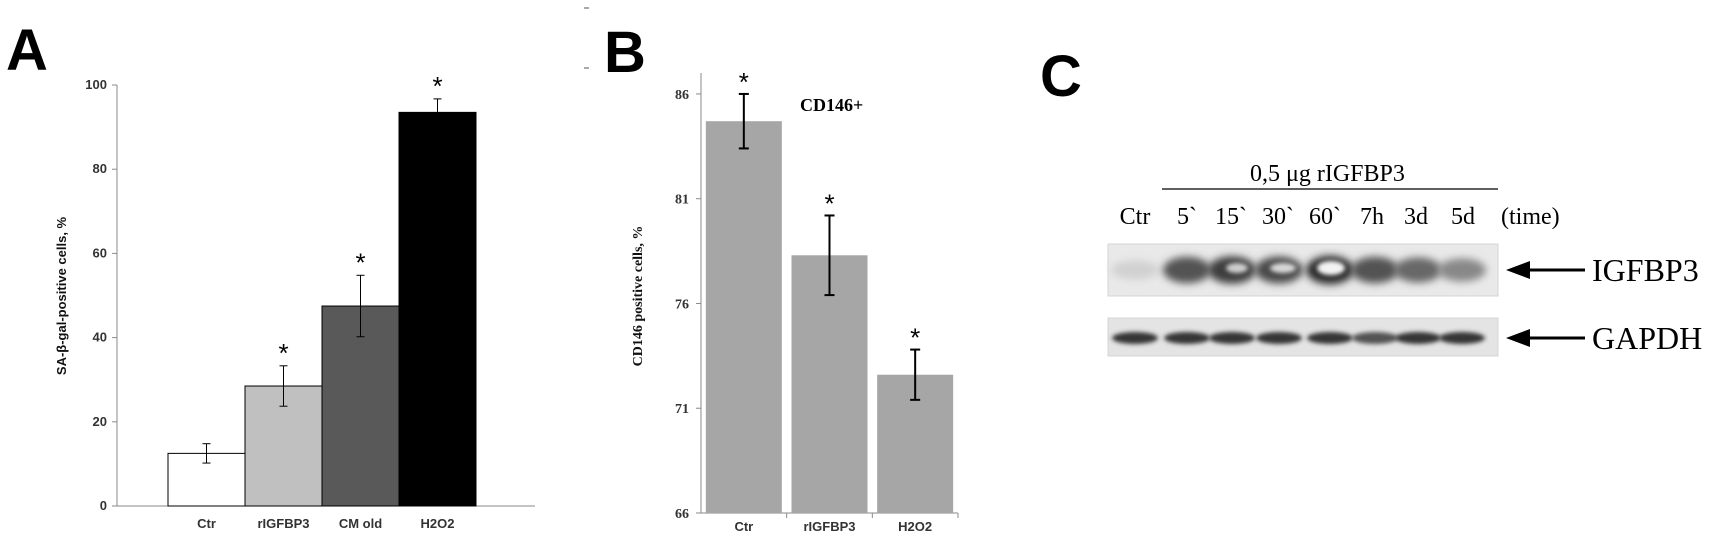 This screenshot has width=1732, height=545. I want to click on lane-label: 5`, so click(1187, 217).